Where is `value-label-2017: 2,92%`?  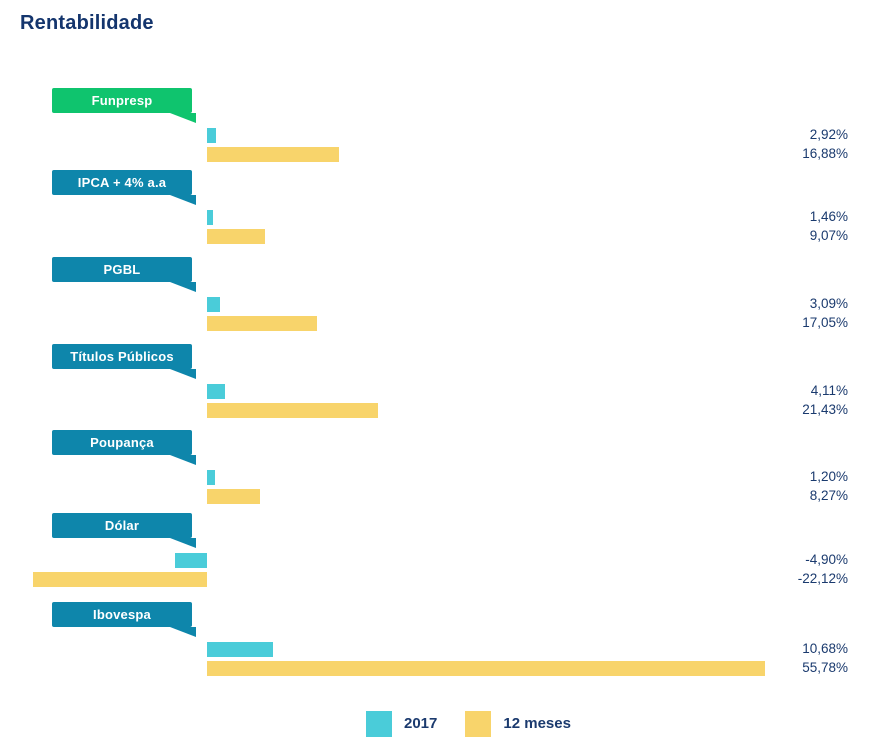
value-label-2017: 2,92% is located at coordinates (828, 134).